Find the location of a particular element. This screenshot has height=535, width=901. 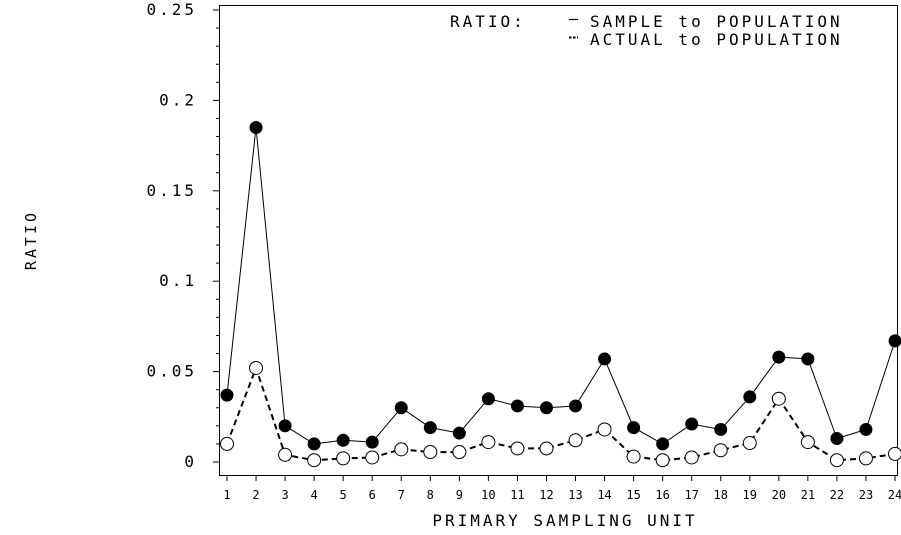

y-axis-label: RATIO is located at coordinates (31, 240).